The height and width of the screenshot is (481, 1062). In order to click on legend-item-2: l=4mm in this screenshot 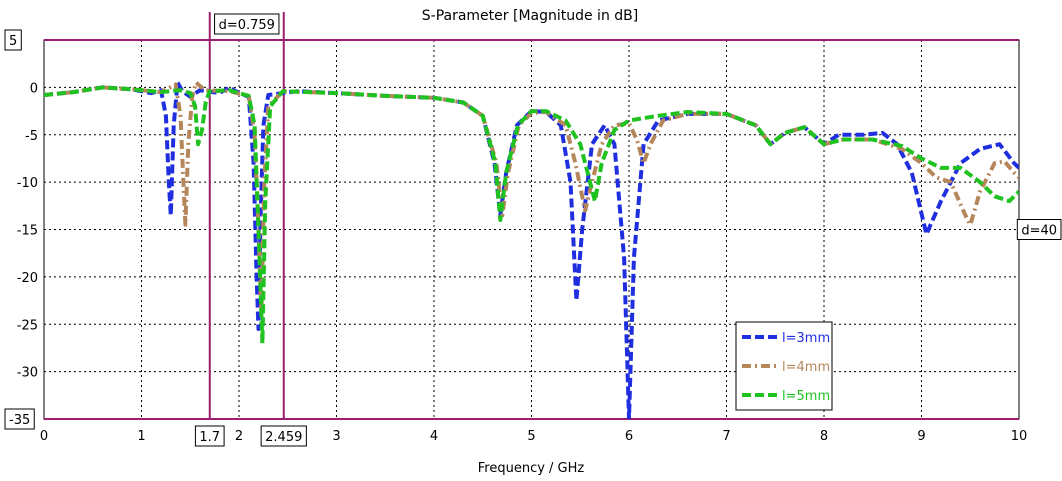, I will do `click(806, 367)`.